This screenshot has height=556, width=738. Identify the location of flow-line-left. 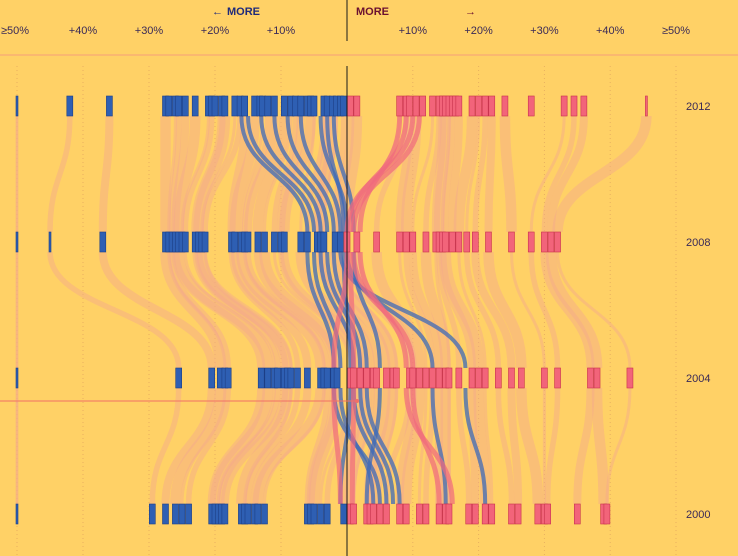
(334, 310).